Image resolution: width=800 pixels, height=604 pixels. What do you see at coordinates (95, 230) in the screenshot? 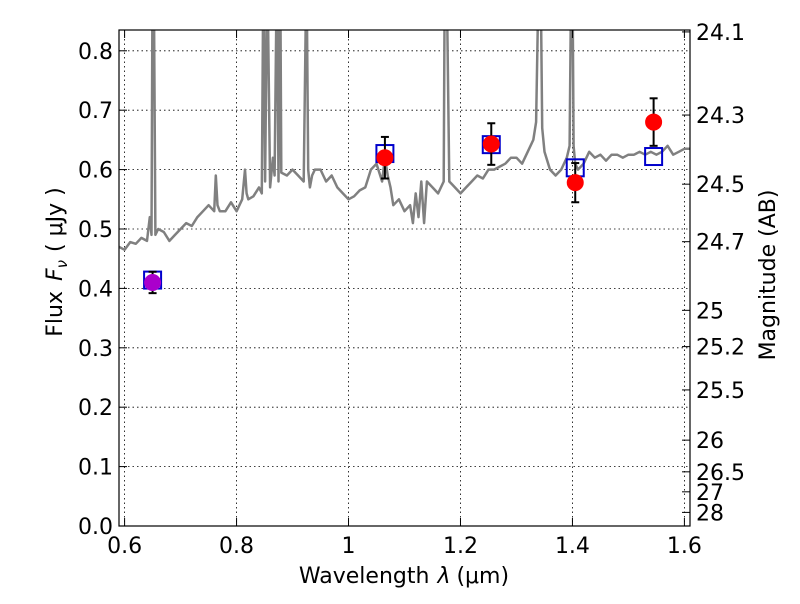
I see `y-tick-label: 0.5` at bounding box center [95, 230].